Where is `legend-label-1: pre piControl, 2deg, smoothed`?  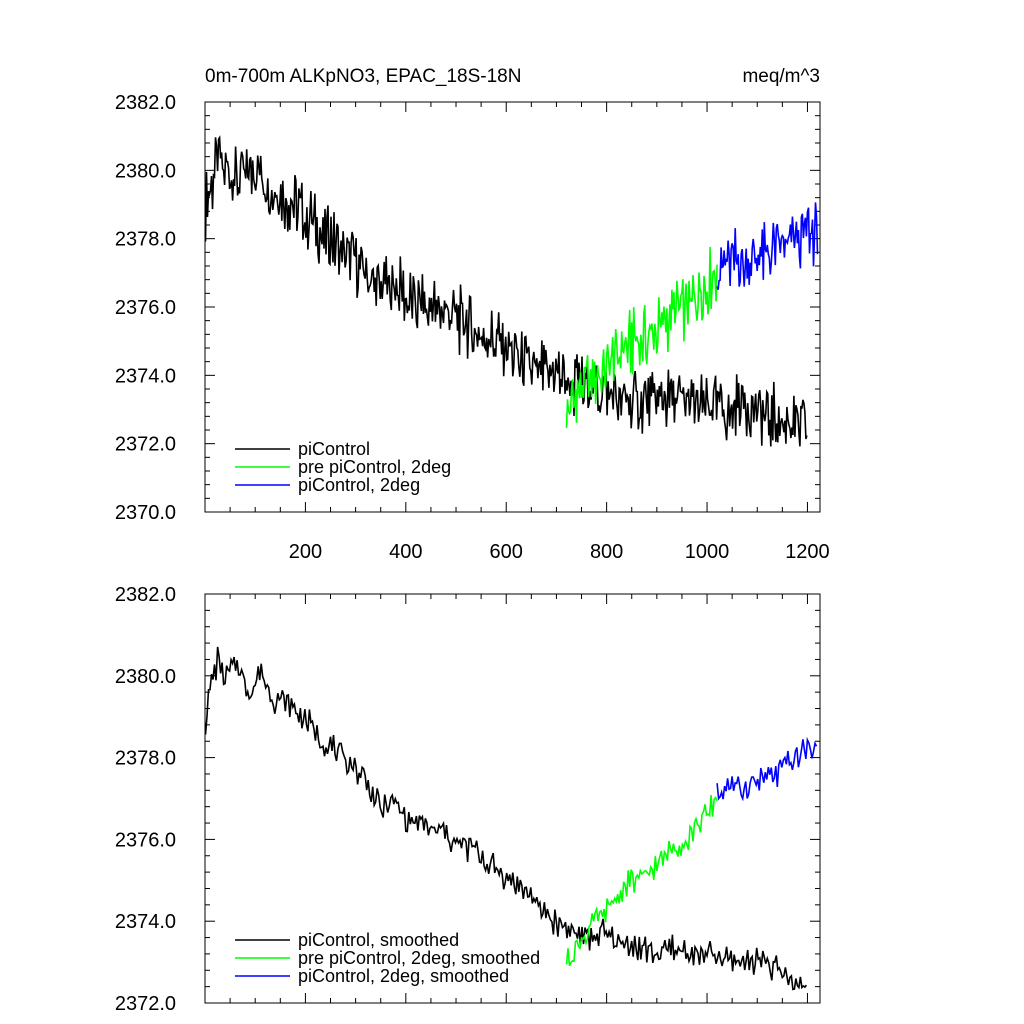
legend-label-1: pre piControl, 2deg, smoothed is located at coordinates (419, 958).